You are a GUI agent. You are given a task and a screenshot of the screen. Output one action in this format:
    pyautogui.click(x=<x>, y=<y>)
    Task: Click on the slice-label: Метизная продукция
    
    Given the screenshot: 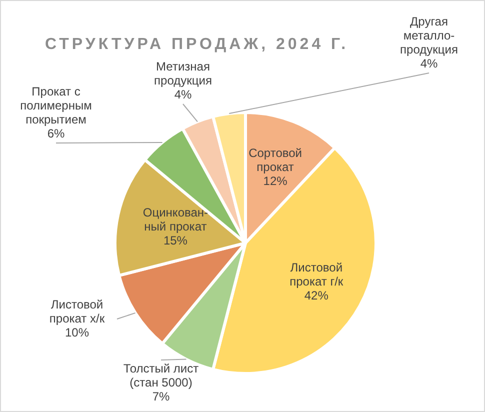 What is the action you would take?
    pyautogui.click(x=183, y=73)
    